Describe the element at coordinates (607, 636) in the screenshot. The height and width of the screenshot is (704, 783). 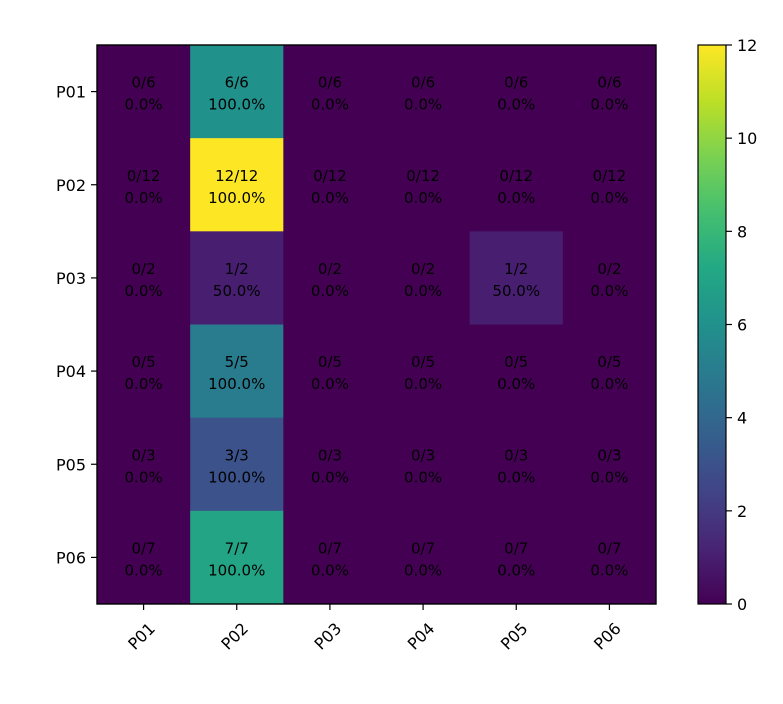
I see `x-tick-label: P06` at that location.